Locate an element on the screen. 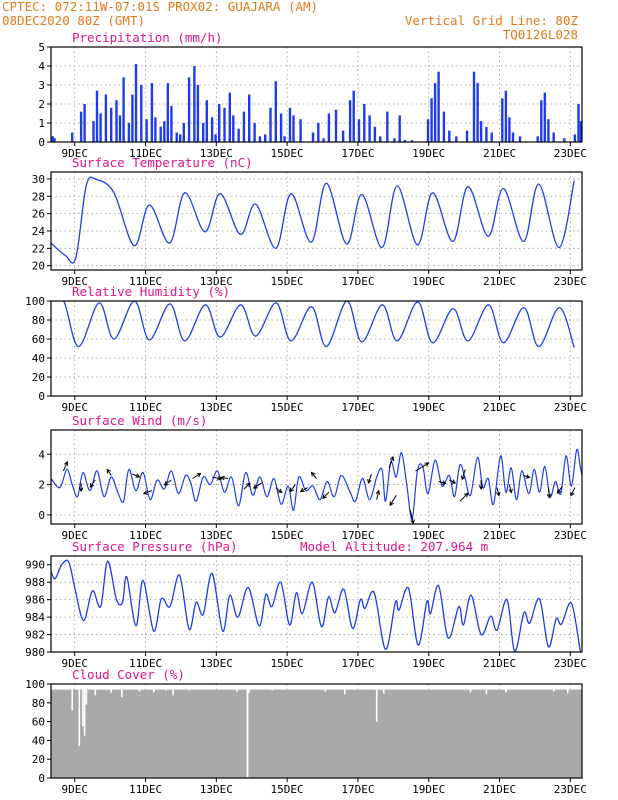  panel-title-precip: Precipitation (mm/h) is located at coordinates (147, 37).